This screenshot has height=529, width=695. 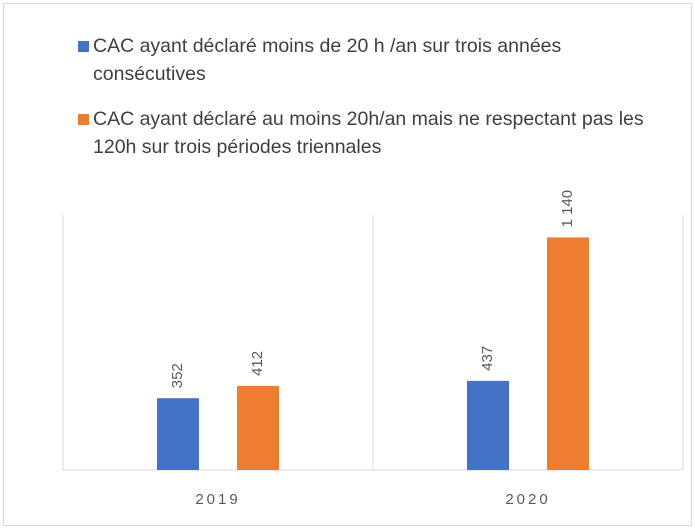 What do you see at coordinates (217, 499) in the screenshot?
I see `x-tick-label: 2019` at bounding box center [217, 499].